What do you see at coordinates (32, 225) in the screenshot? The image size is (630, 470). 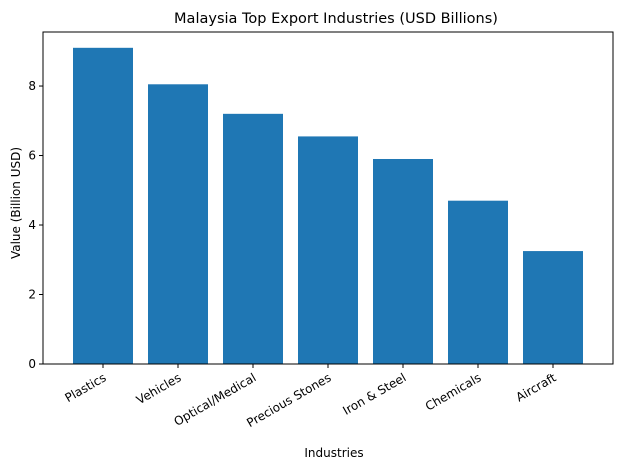 I see `y-tick-label: 4` at bounding box center [32, 225].